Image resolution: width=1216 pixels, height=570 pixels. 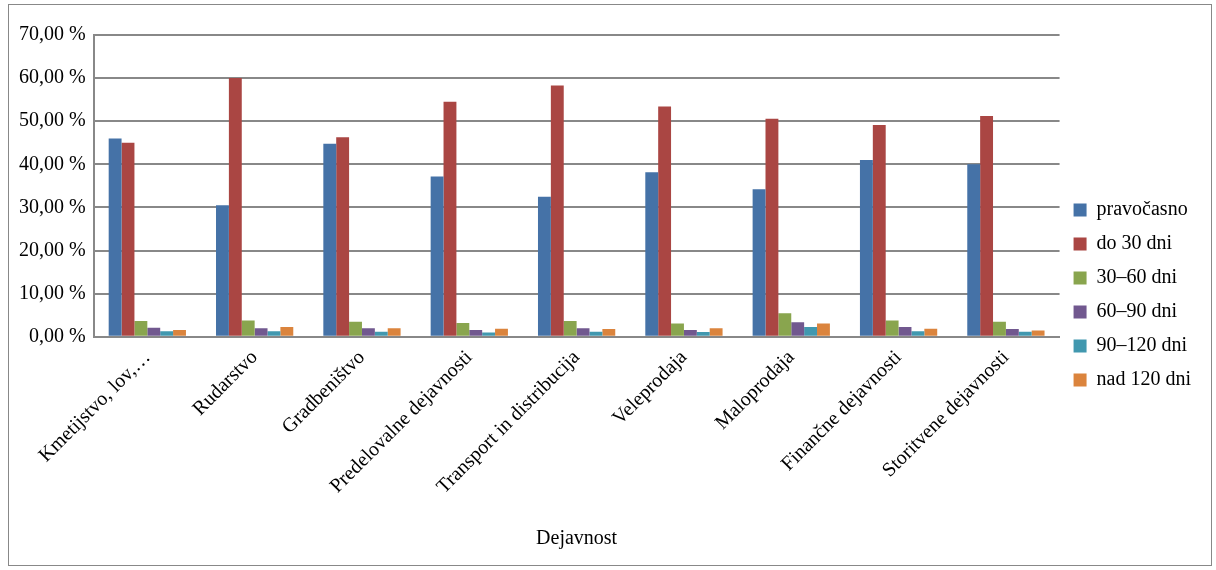 What do you see at coordinates (1137, 276) in the screenshot?
I see `legend-label: 30–60 dni` at bounding box center [1137, 276].